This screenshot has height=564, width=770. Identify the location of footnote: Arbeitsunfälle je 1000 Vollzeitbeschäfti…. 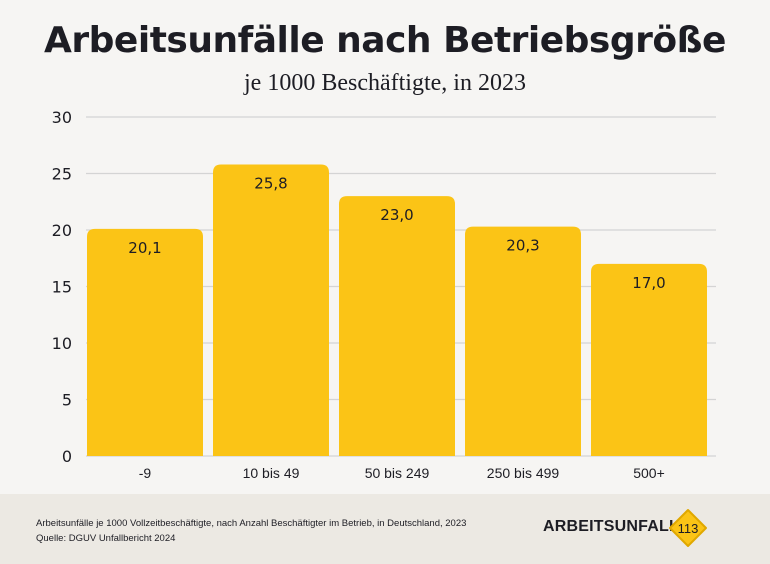
(251, 531).